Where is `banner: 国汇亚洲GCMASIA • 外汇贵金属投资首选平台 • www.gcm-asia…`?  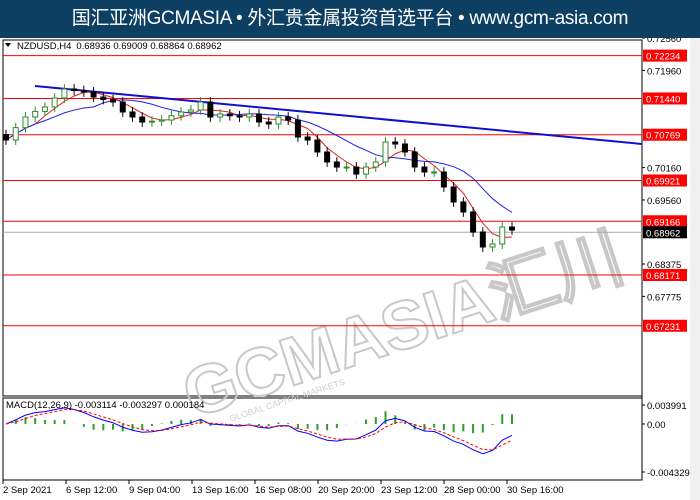 banner: 国汇亚洲GCMASIA • 外汇贵金属投资首选平台 • www.gcm-asia… is located at coordinates (350, 19).